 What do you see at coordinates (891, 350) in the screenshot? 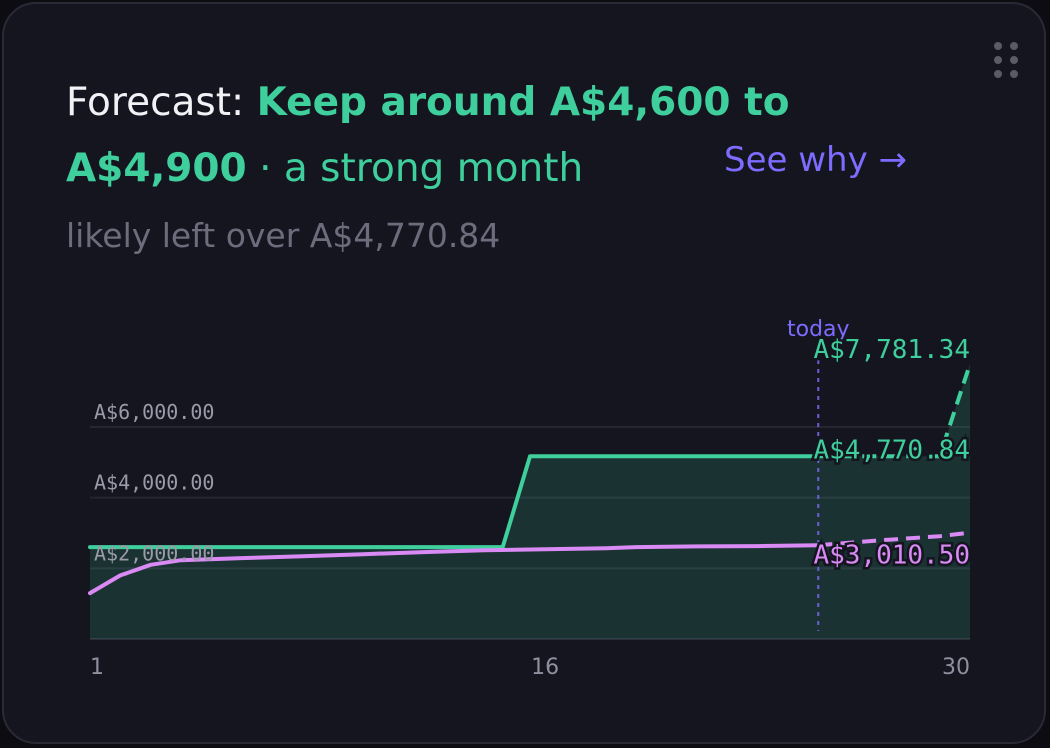
I see `balance-high-label: A$7,781.34` at bounding box center [891, 350].